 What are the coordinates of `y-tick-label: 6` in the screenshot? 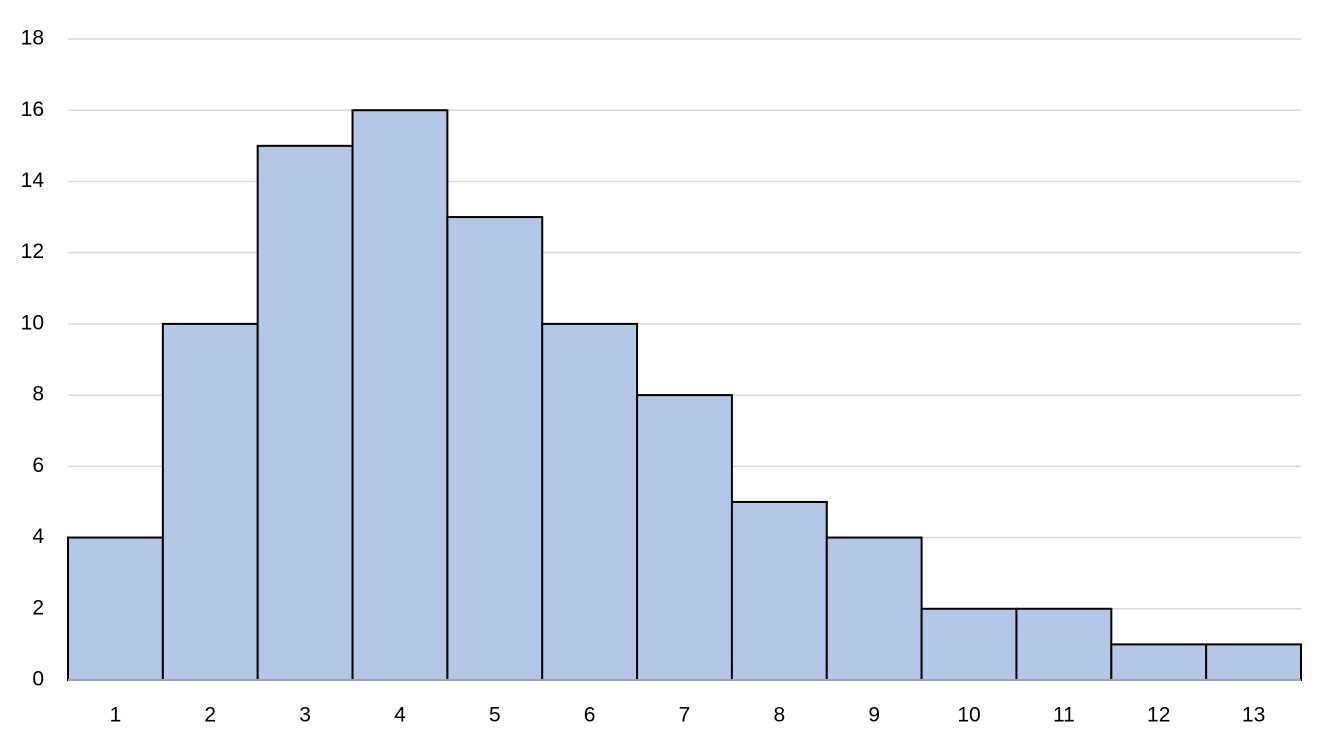 It's located at (38, 465).